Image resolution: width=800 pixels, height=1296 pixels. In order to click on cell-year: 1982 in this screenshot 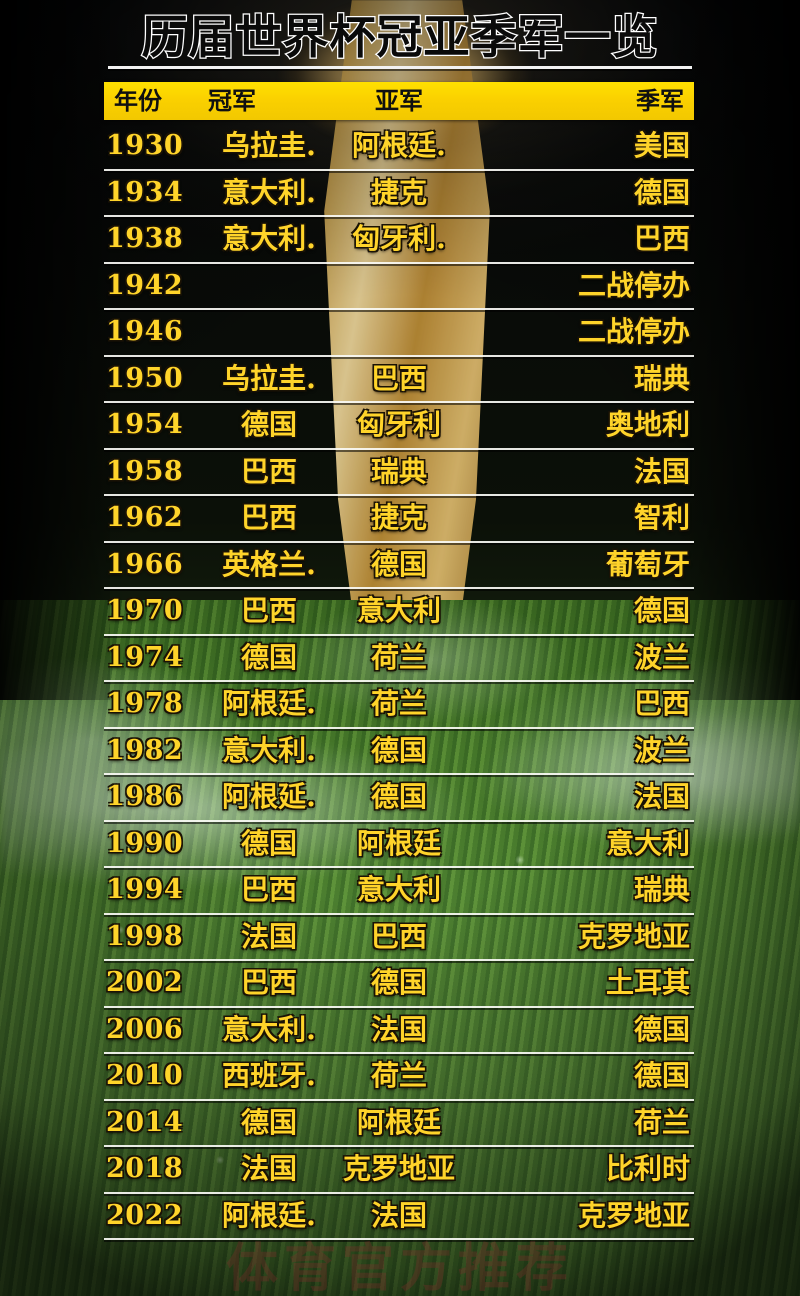, I will do `click(145, 750)`.